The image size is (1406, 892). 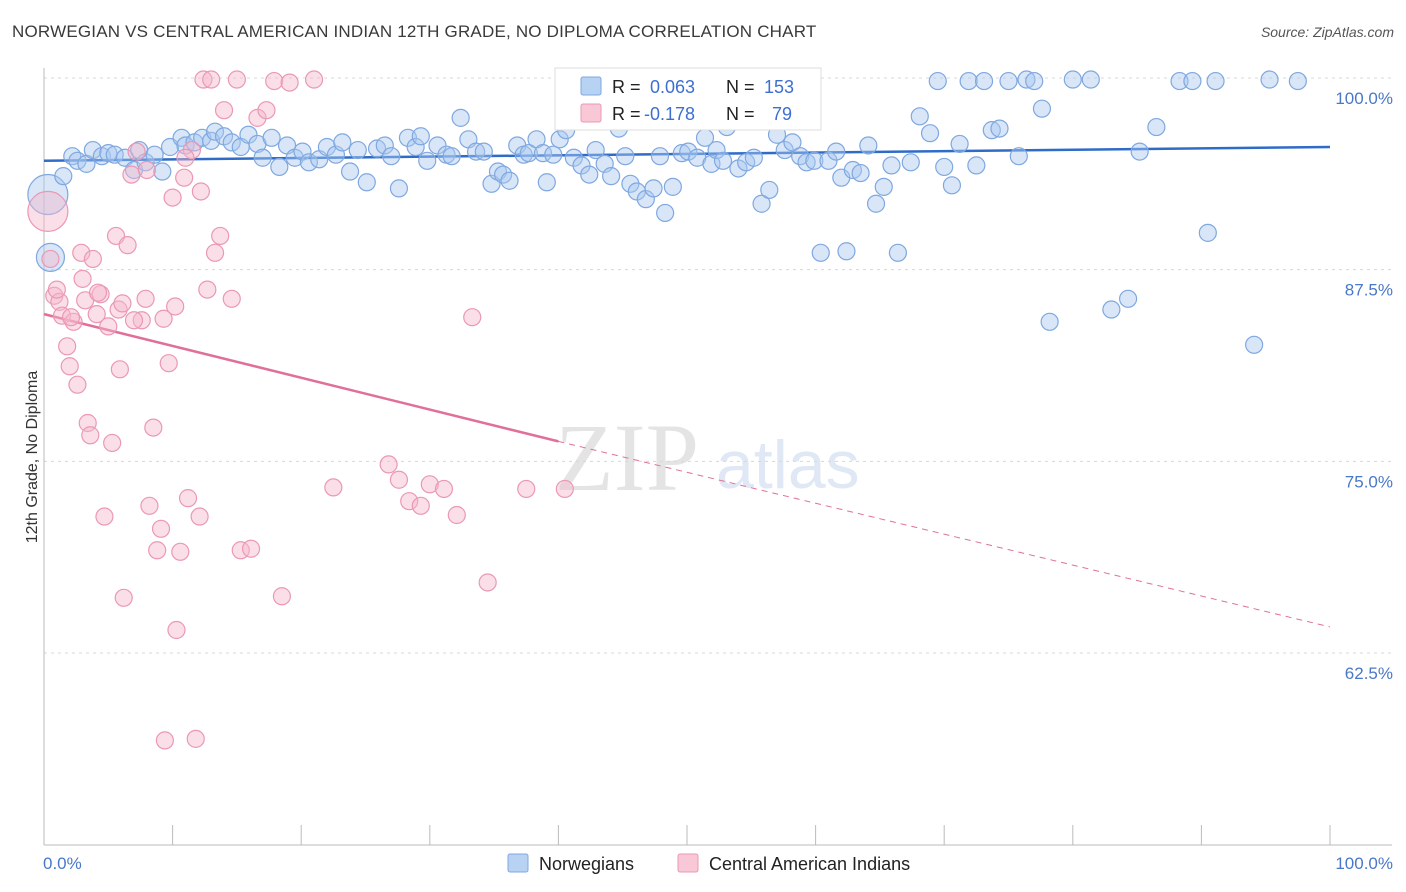 What do you see at coordinates (591, 113) in the screenshot?
I see `legend-swatch-cai` at bounding box center [591, 113].